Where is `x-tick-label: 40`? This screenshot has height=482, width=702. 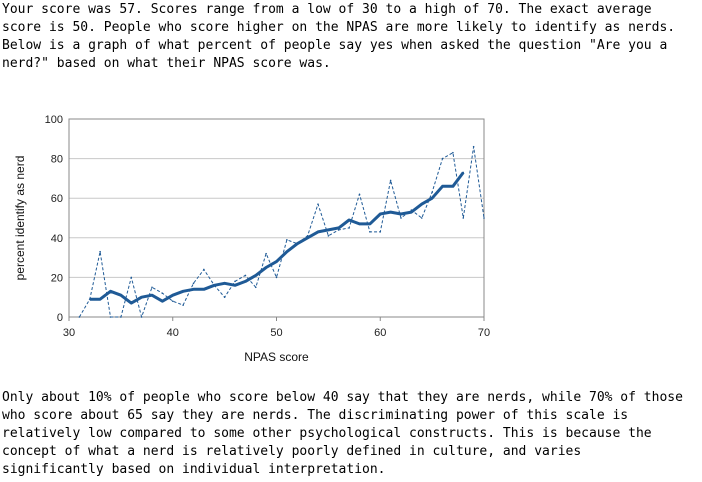
x-tick-label: 40 is located at coordinates (173, 333).